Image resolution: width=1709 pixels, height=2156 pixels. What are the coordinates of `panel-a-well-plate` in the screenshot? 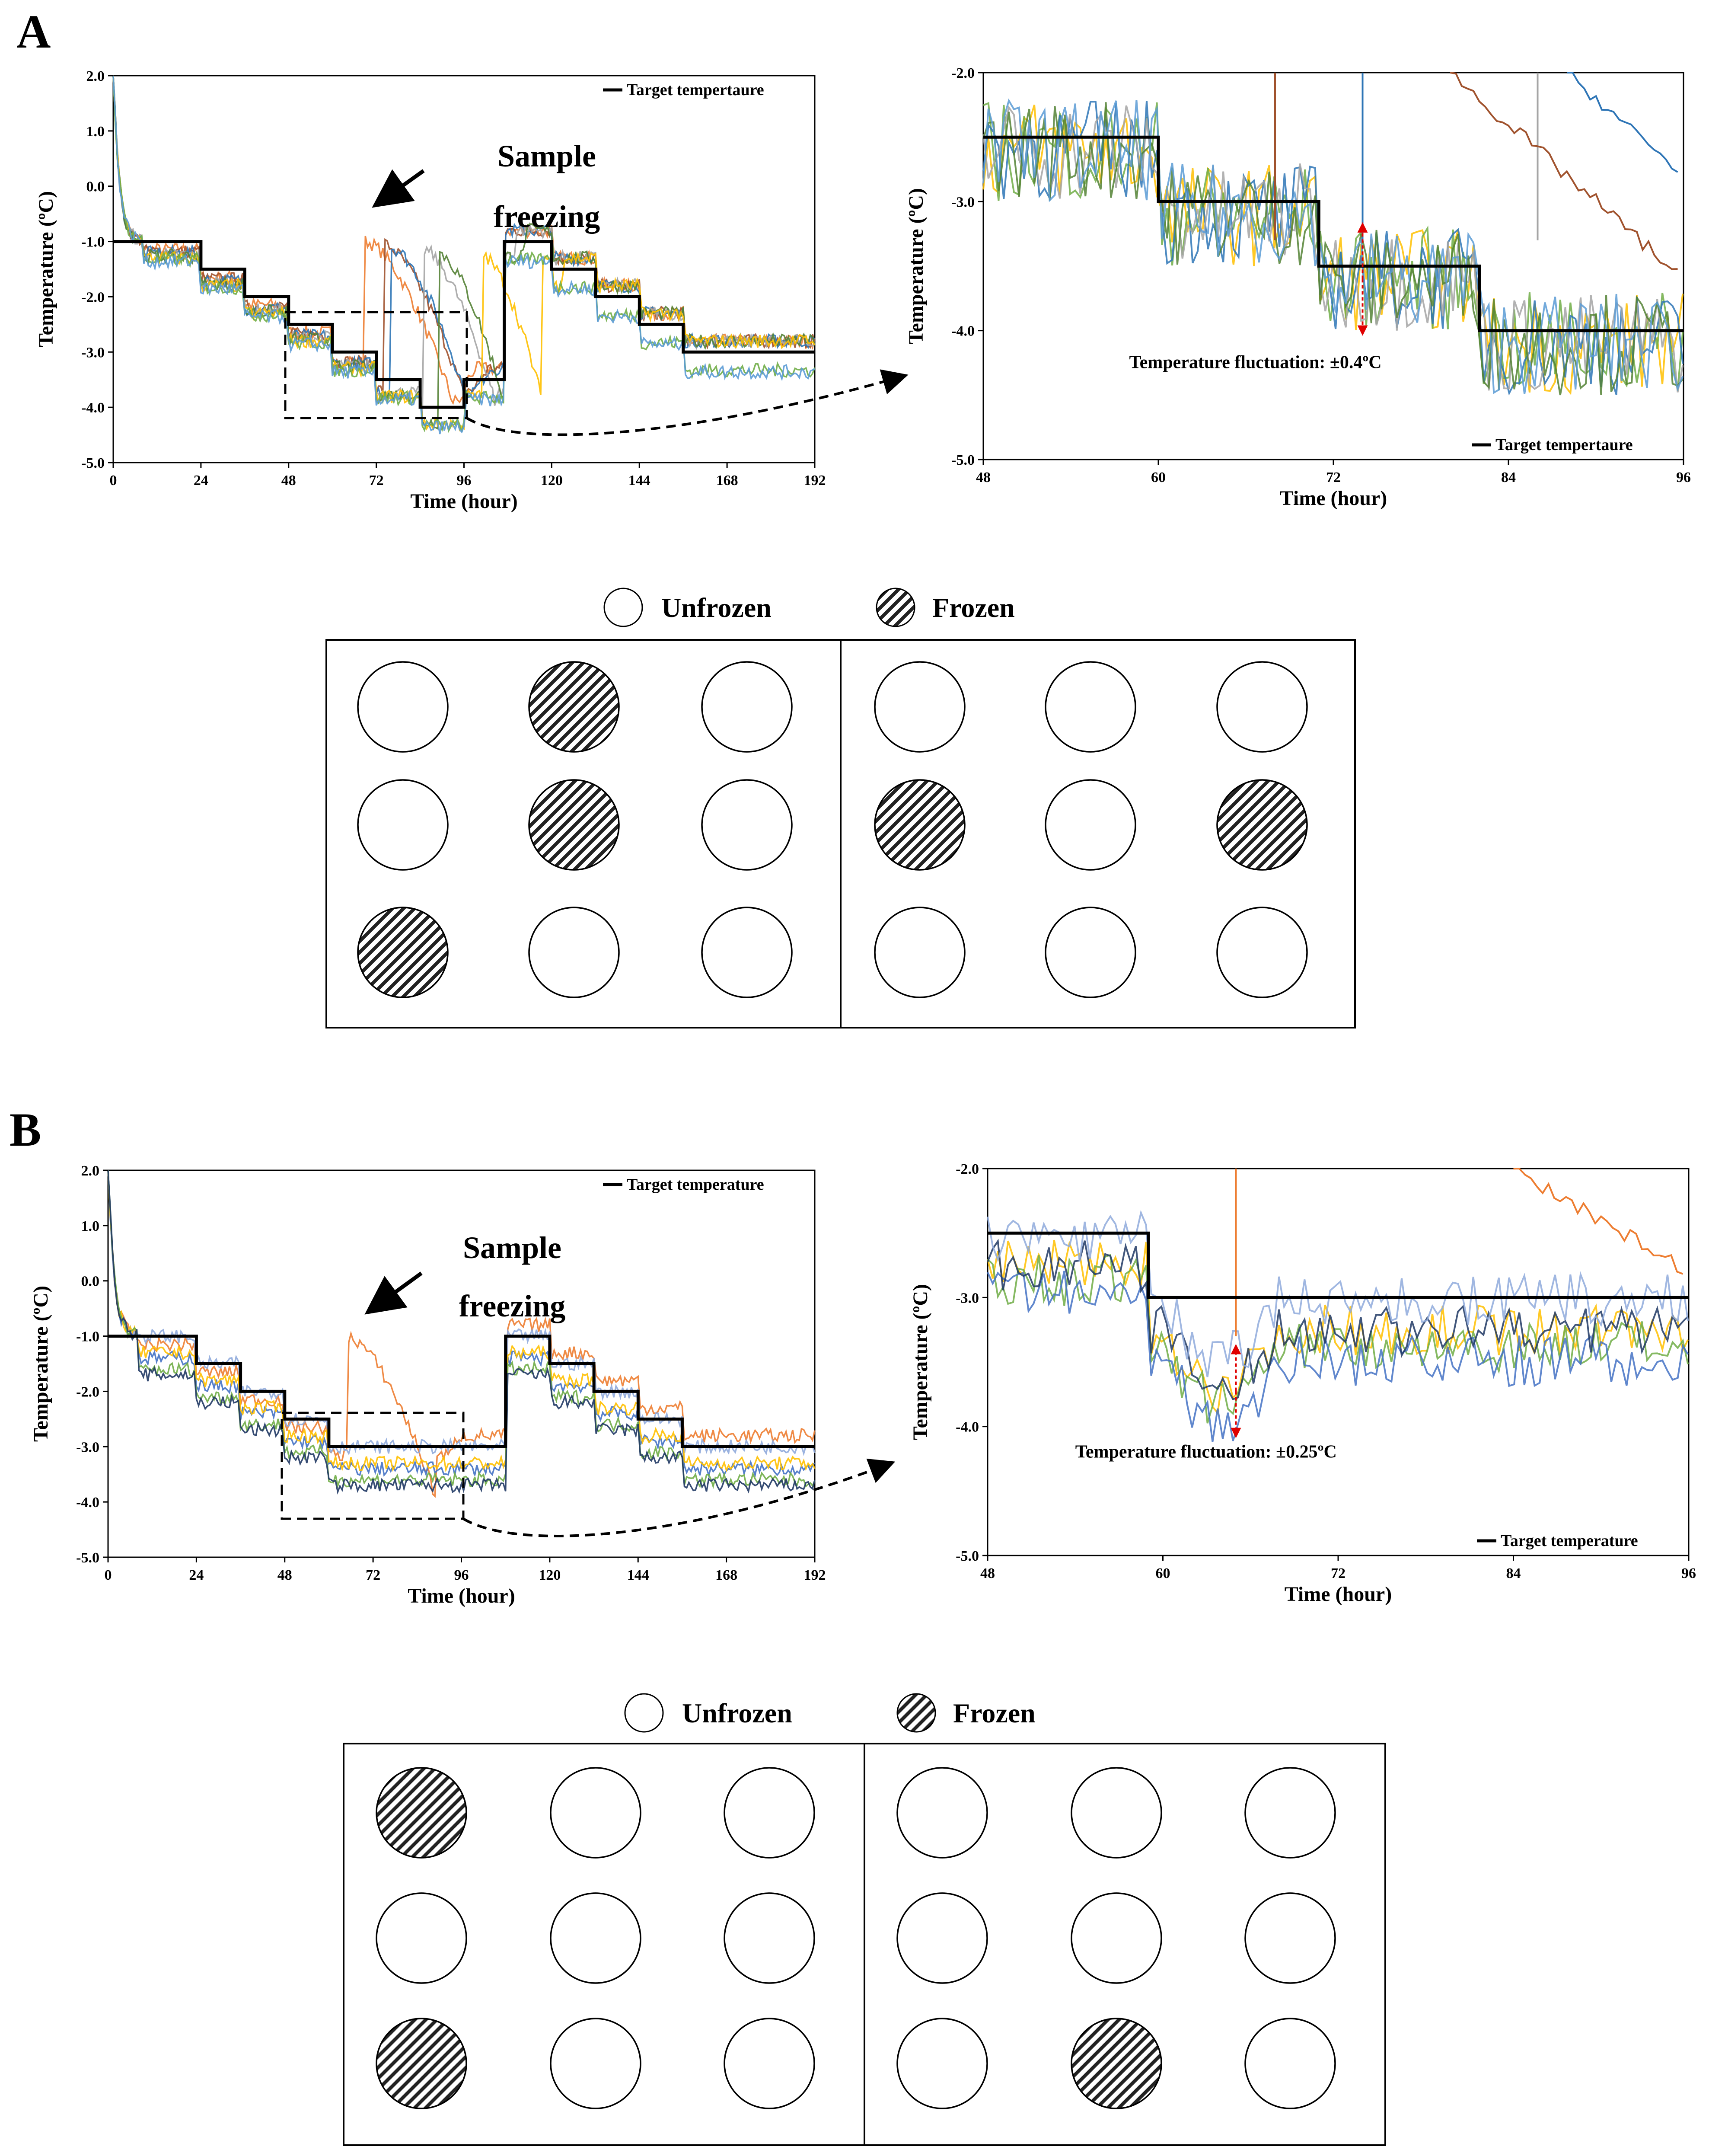 It's located at (840, 833).